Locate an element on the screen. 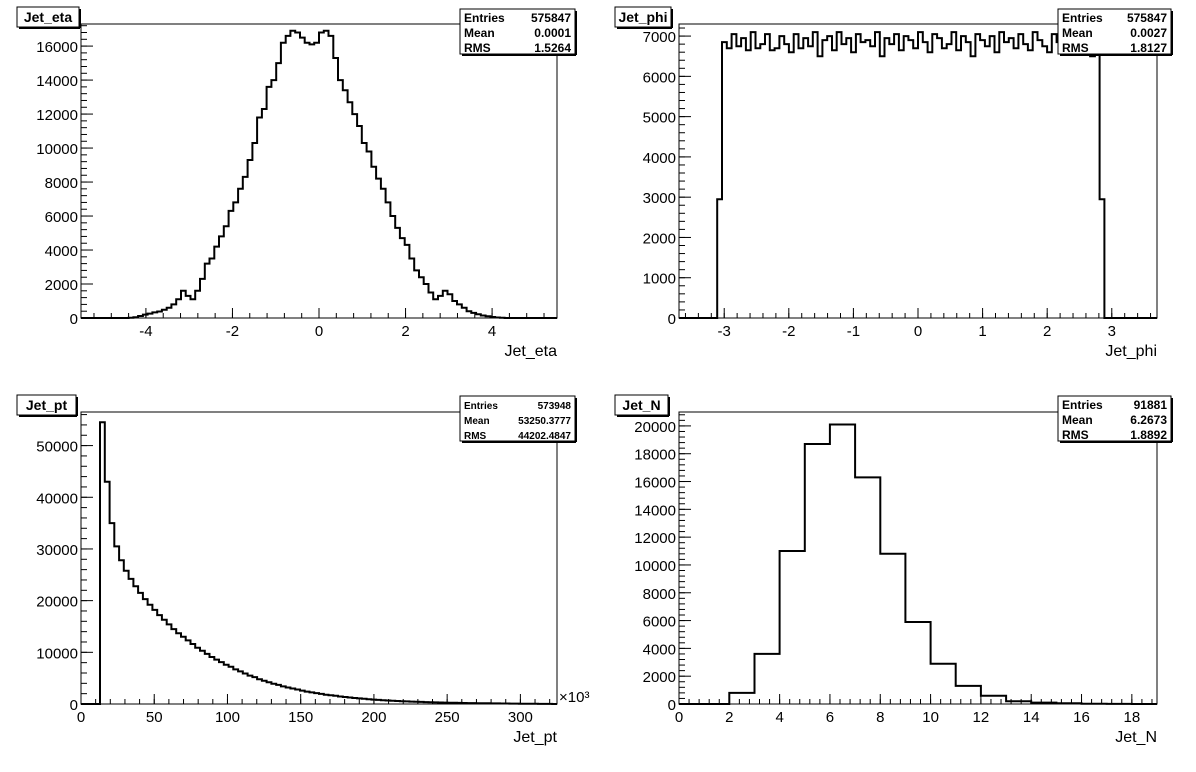 This screenshot has width=1196, height=772. x-tick-label: 16 is located at coordinates (1081, 717).